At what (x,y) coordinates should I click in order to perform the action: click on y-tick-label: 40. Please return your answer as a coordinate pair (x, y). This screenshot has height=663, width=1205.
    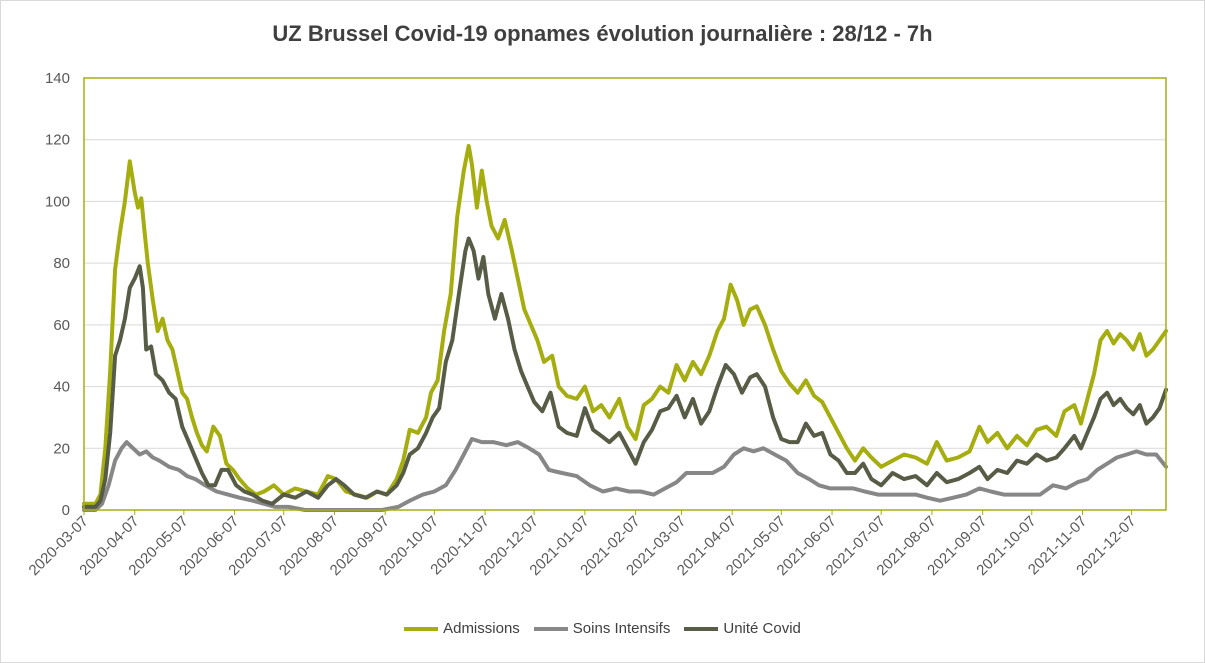
    Looking at the image, I should click on (61, 387).